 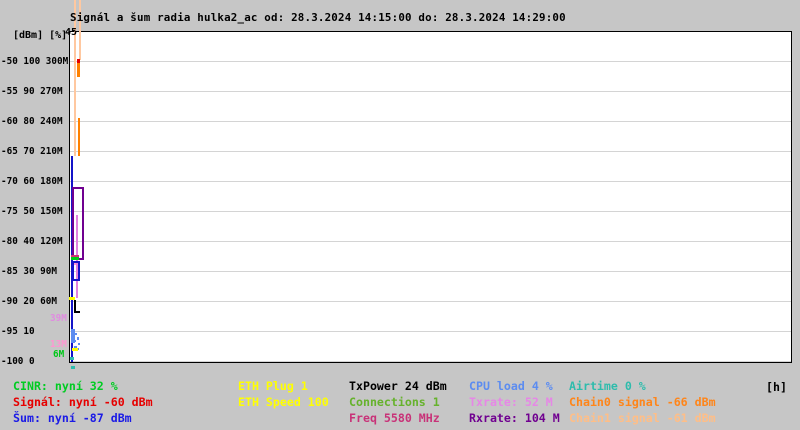 What do you see at coordinates (394, 418) in the screenshot?
I see `legend-item: Freq 5580 MHz` at bounding box center [394, 418].